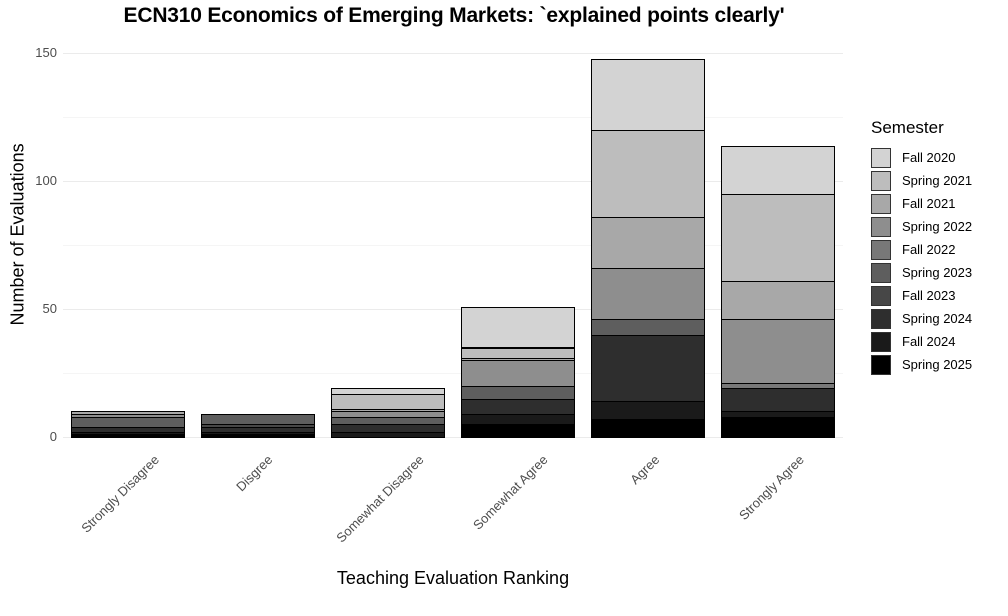 The height and width of the screenshot is (616, 1008). Describe the element at coordinates (937, 318) in the screenshot. I see `legend-label: Spring 2024` at that location.